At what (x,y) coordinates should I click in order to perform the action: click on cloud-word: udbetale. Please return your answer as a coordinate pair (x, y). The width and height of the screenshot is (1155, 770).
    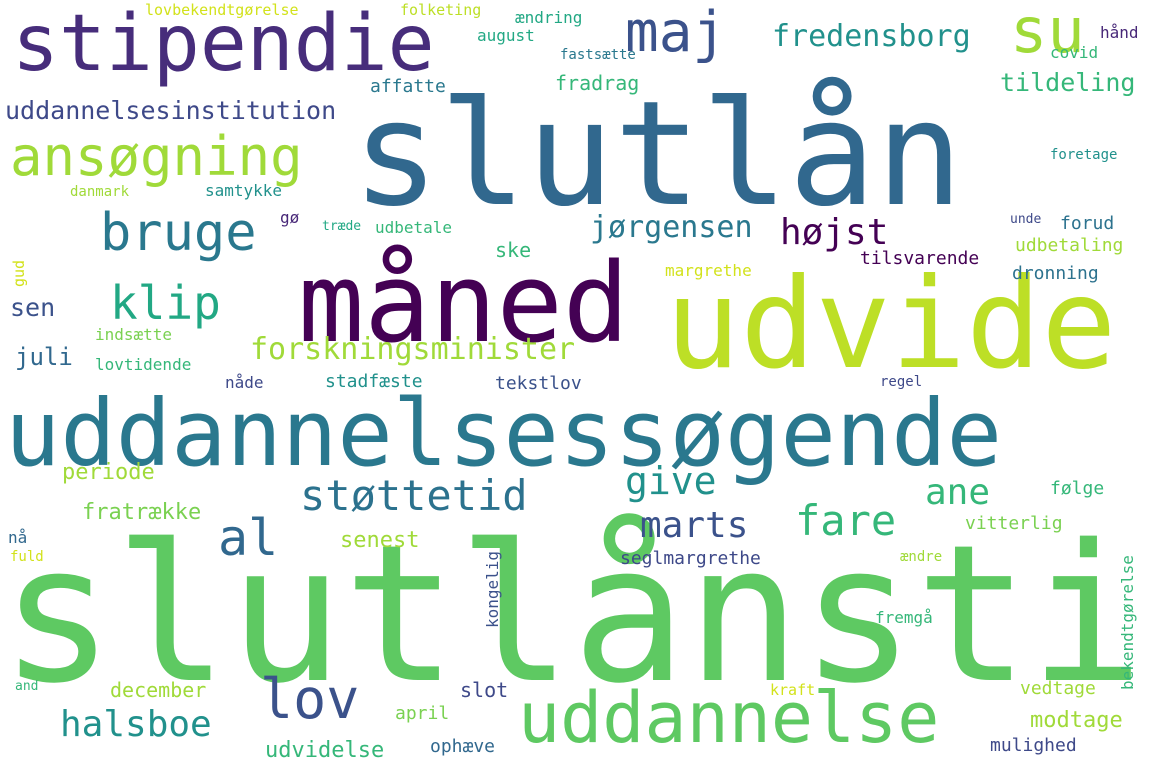
    Looking at the image, I should click on (414, 227).